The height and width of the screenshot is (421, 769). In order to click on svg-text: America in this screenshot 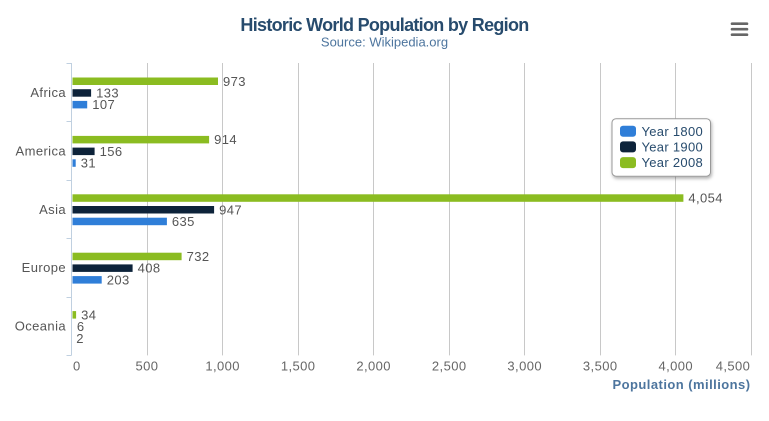, I will do `click(41, 150)`.